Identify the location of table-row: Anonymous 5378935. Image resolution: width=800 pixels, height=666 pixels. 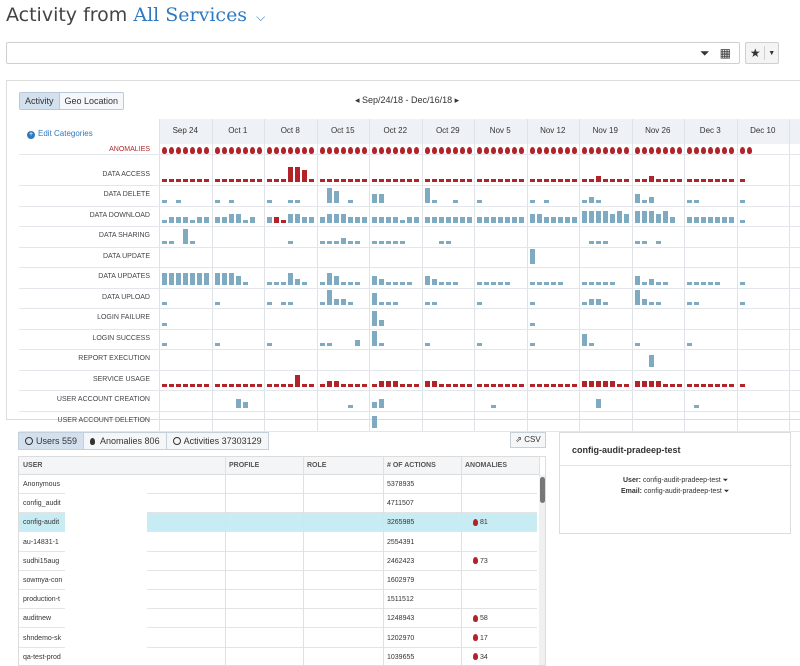
(278, 484).